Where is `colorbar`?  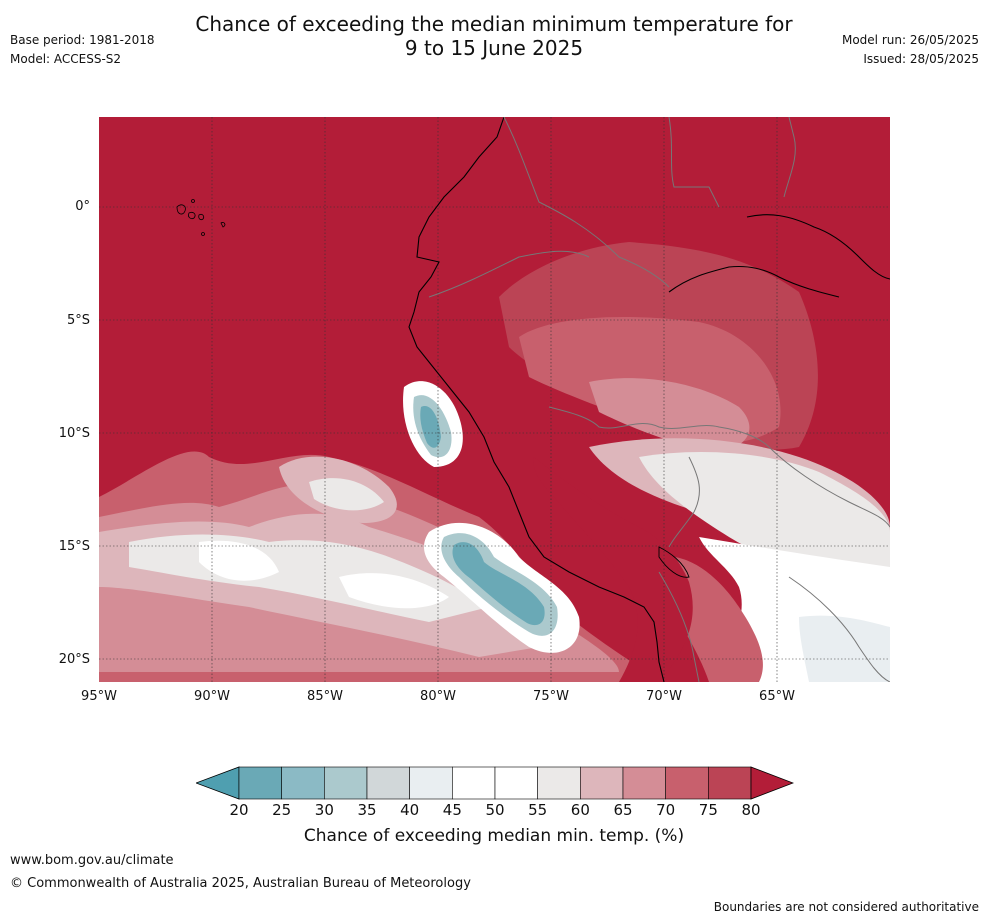 colorbar is located at coordinates (495, 783).